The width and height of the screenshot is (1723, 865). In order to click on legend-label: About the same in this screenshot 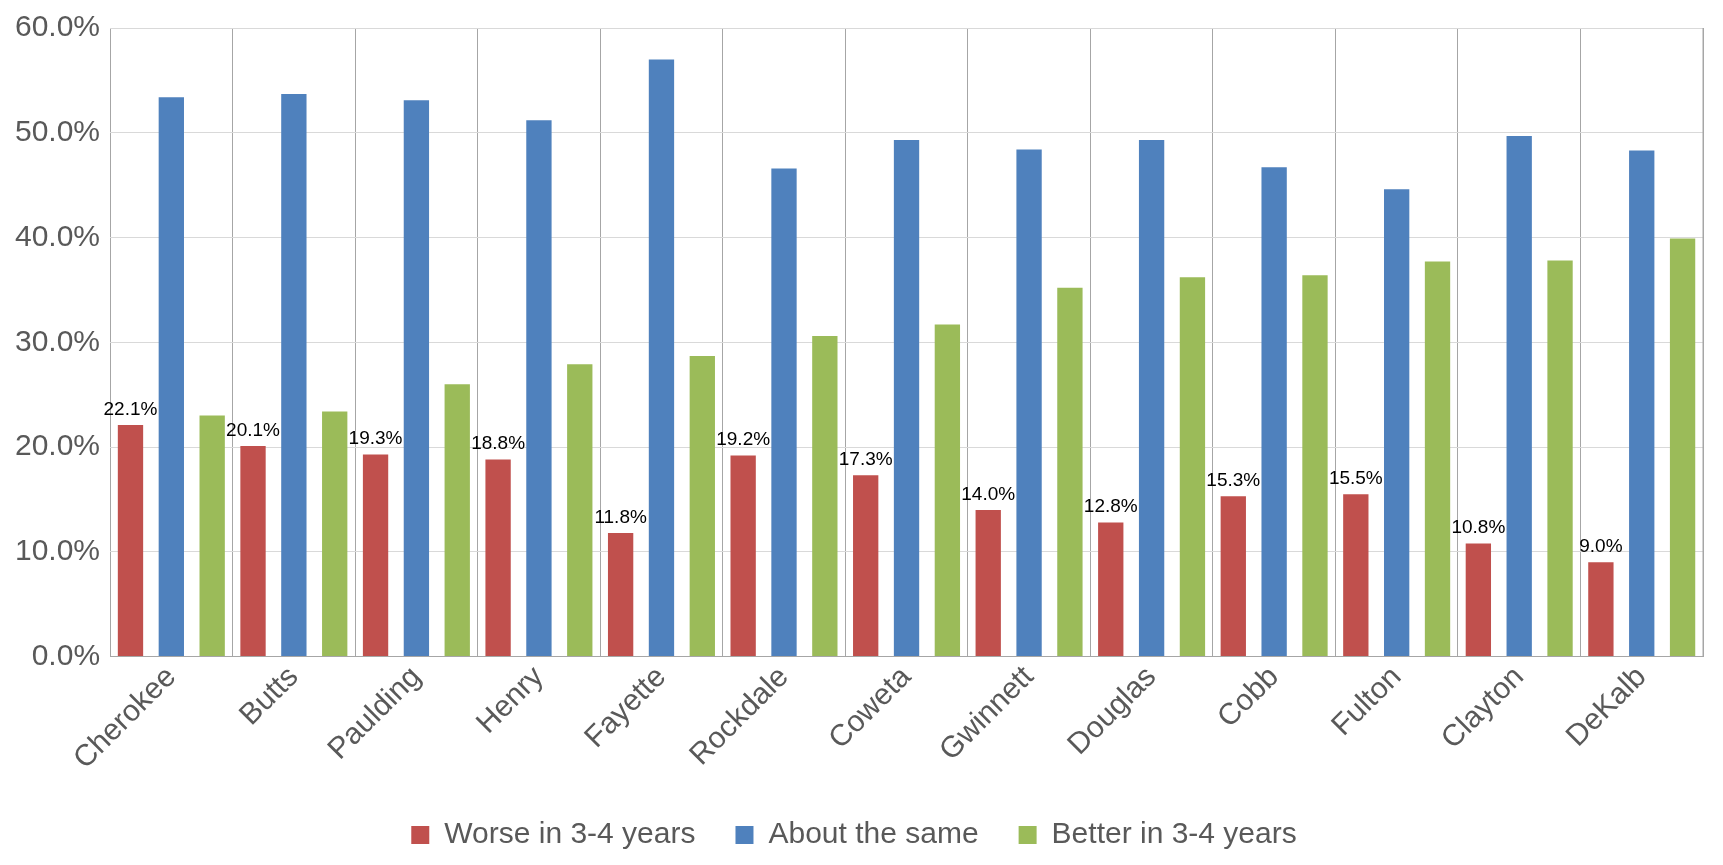, I will do `click(873, 833)`.